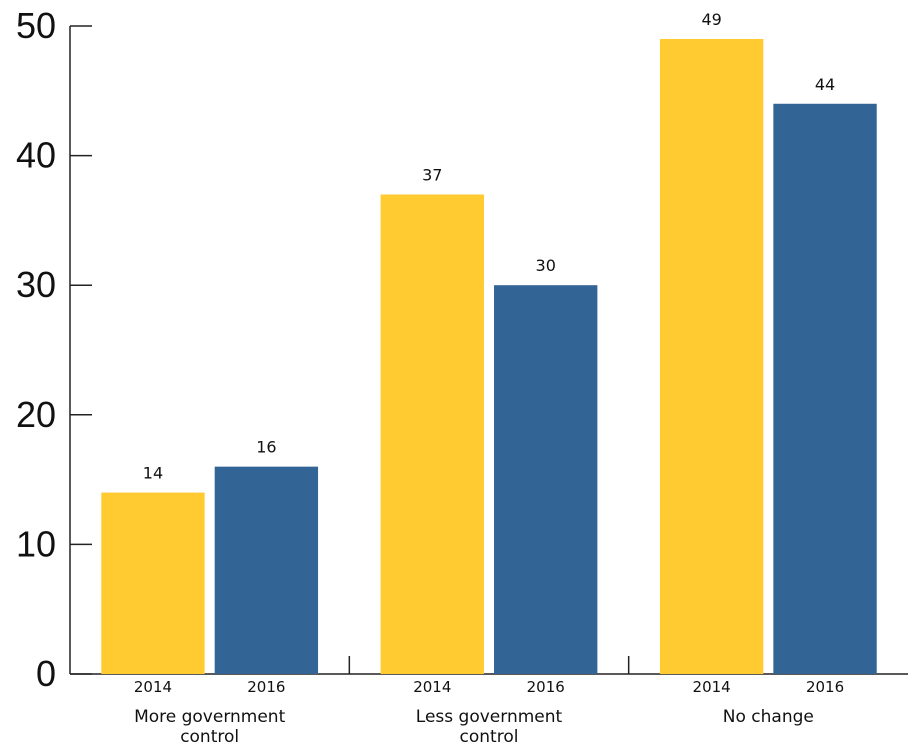 The width and height of the screenshot is (913, 748). I want to click on y-tick-label: 10, so click(36, 543).